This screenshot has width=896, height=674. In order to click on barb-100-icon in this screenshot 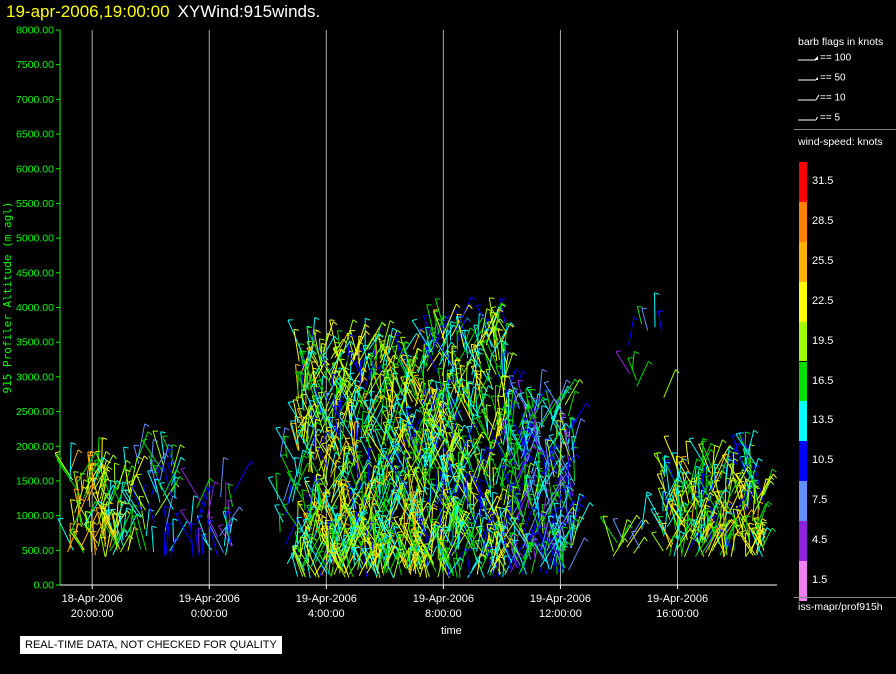, I will do `click(808, 58)`.